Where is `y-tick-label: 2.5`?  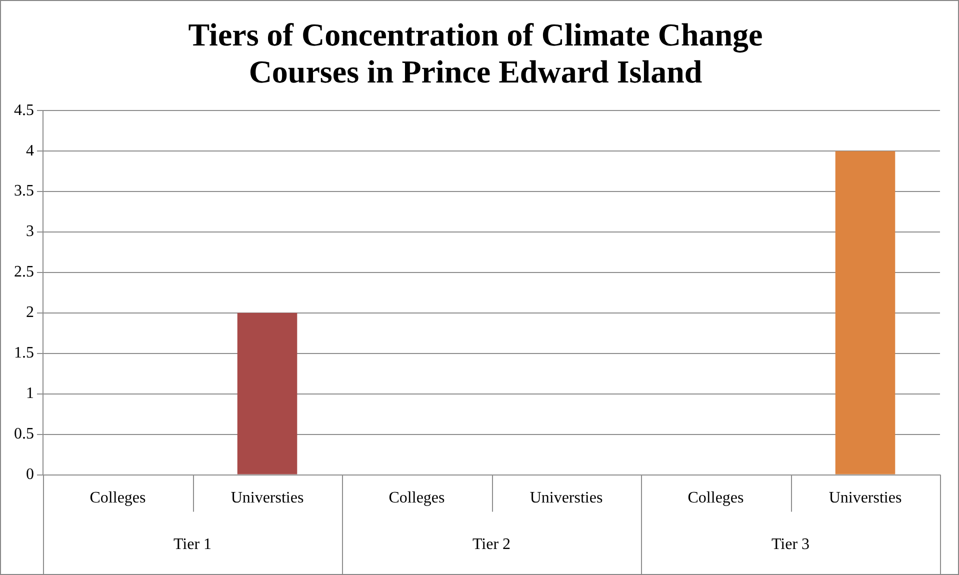
y-tick-label: 2.5 is located at coordinates (24, 272).